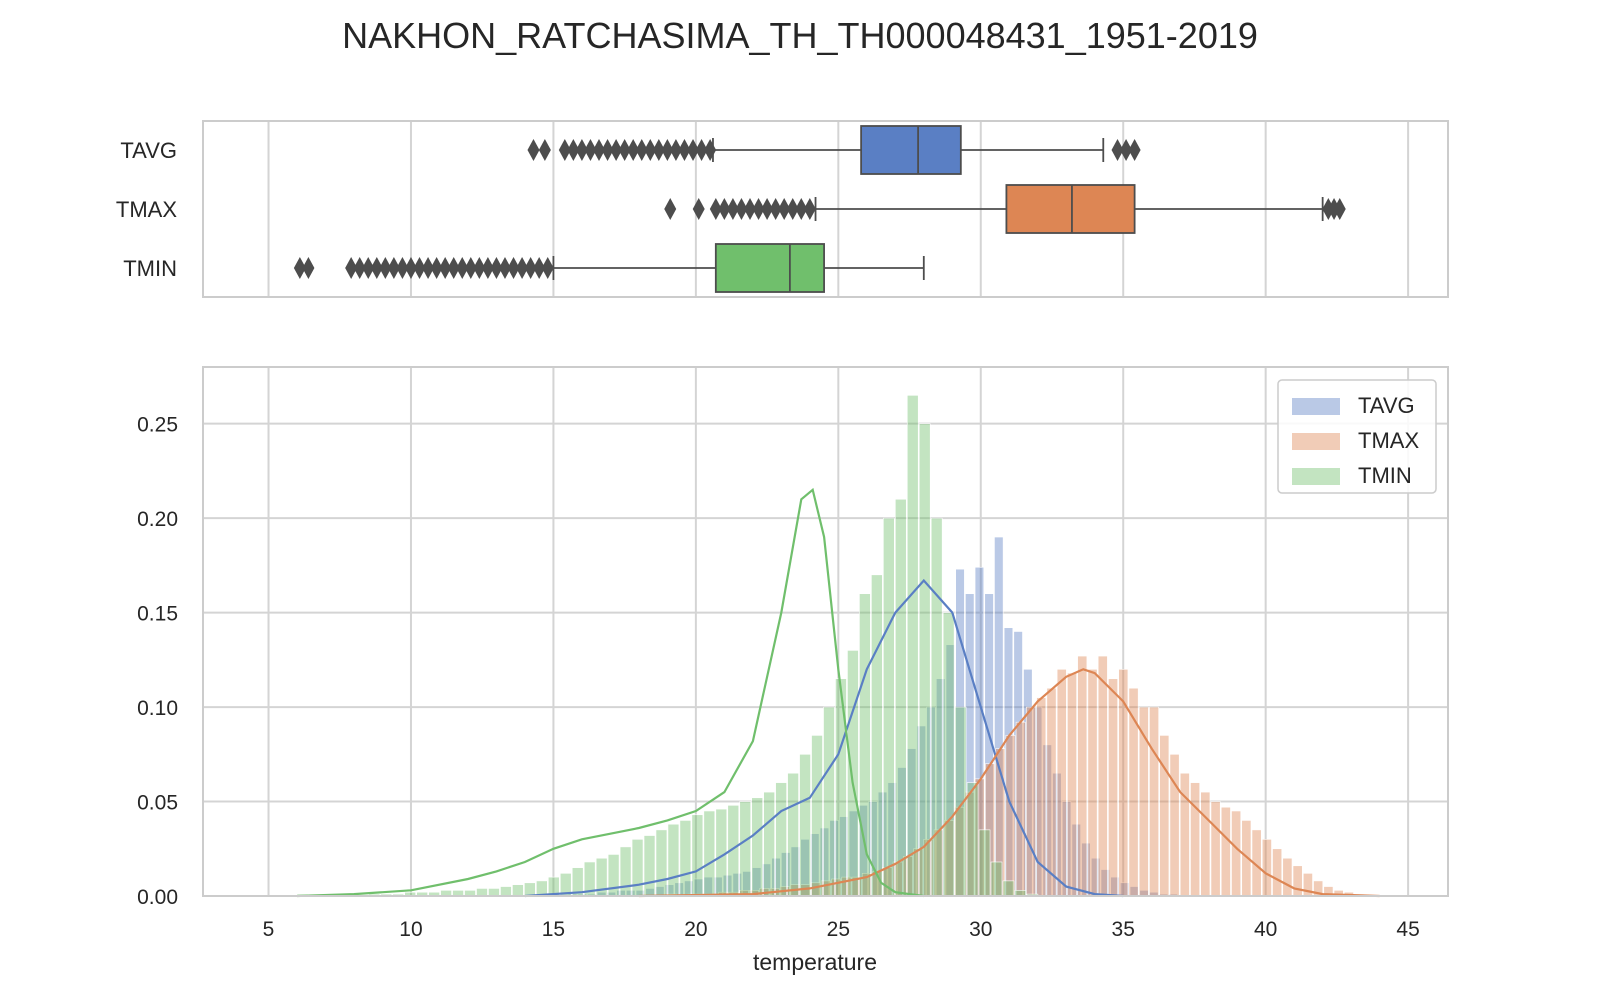  I want to click on legend-label: TMAX, so click(1388, 440).